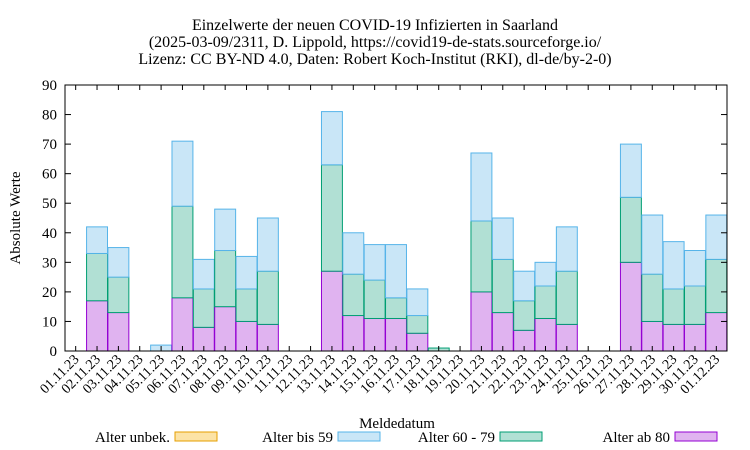  Describe the element at coordinates (49, 175) in the screenshot. I see `y-tick-label: 60` at that location.